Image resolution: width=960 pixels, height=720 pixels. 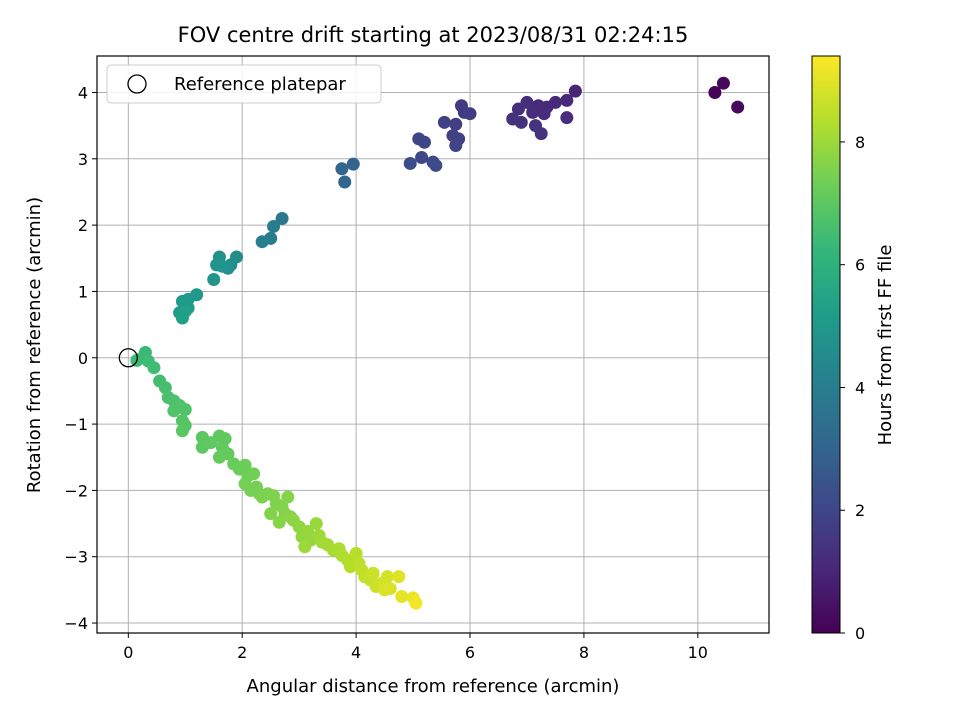 I want to click on y-tick-label: −3, so click(x=76, y=557).